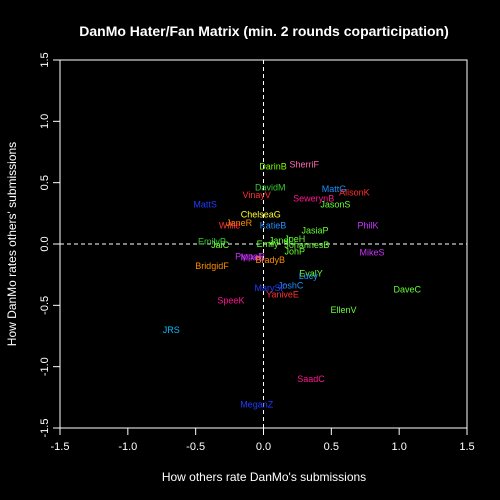 This screenshot has height=500, width=500. What do you see at coordinates (263, 440) in the screenshot?
I see `x-axis: -1.5 -1.0 -0.5 0.0 0.5 1.0 1.5` at bounding box center [263, 440].